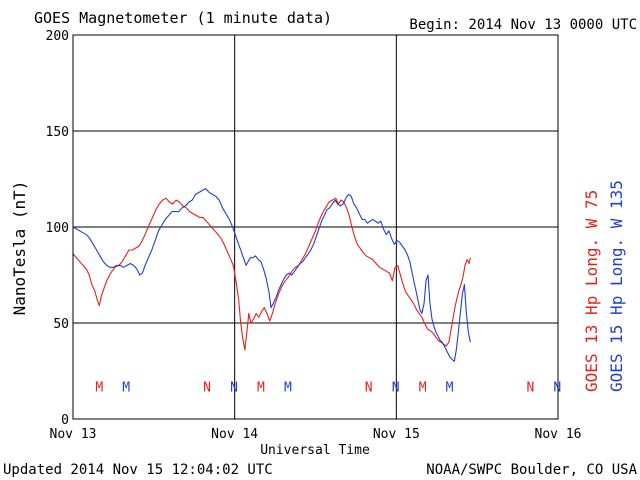  Describe the element at coordinates (523, 25) in the screenshot. I see `begin-label: Begin: 2014 Nov 13 0000 UTC` at that location.